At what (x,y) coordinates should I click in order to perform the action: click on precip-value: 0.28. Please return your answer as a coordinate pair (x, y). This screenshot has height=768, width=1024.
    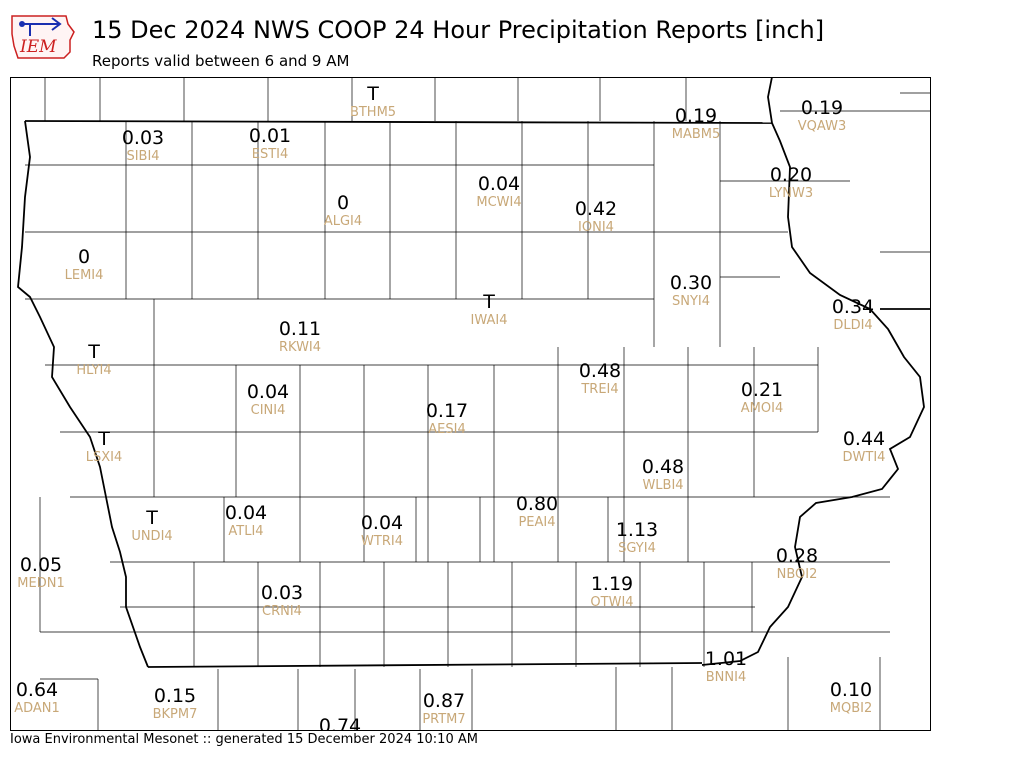
    Looking at the image, I should click on (797, 556).